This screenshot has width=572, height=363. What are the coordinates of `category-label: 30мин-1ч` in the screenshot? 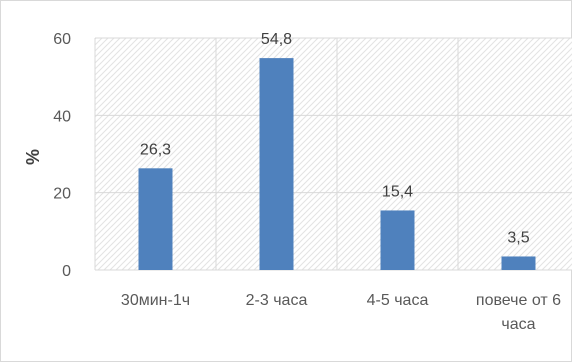 It's located at (155, 300).